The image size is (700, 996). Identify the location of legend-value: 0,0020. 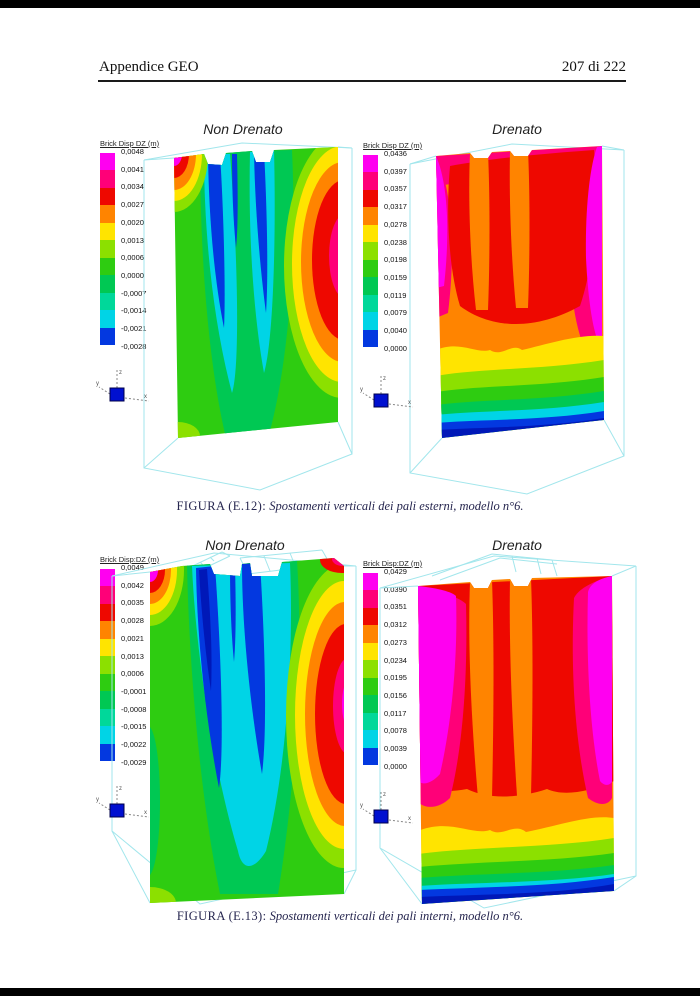
(132, 222).